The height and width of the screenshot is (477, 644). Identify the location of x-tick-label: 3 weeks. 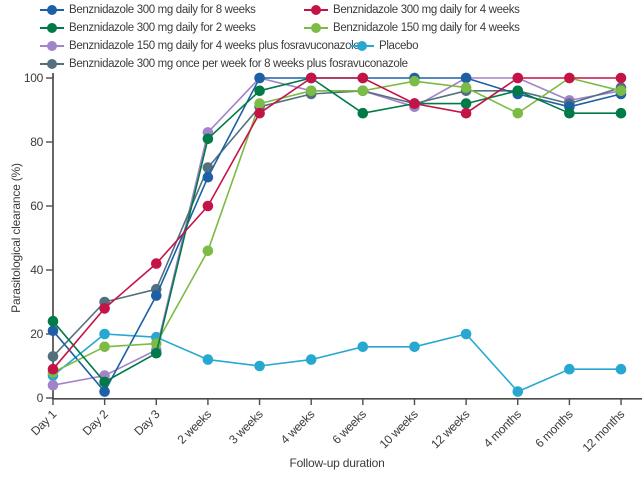
(246, 427).